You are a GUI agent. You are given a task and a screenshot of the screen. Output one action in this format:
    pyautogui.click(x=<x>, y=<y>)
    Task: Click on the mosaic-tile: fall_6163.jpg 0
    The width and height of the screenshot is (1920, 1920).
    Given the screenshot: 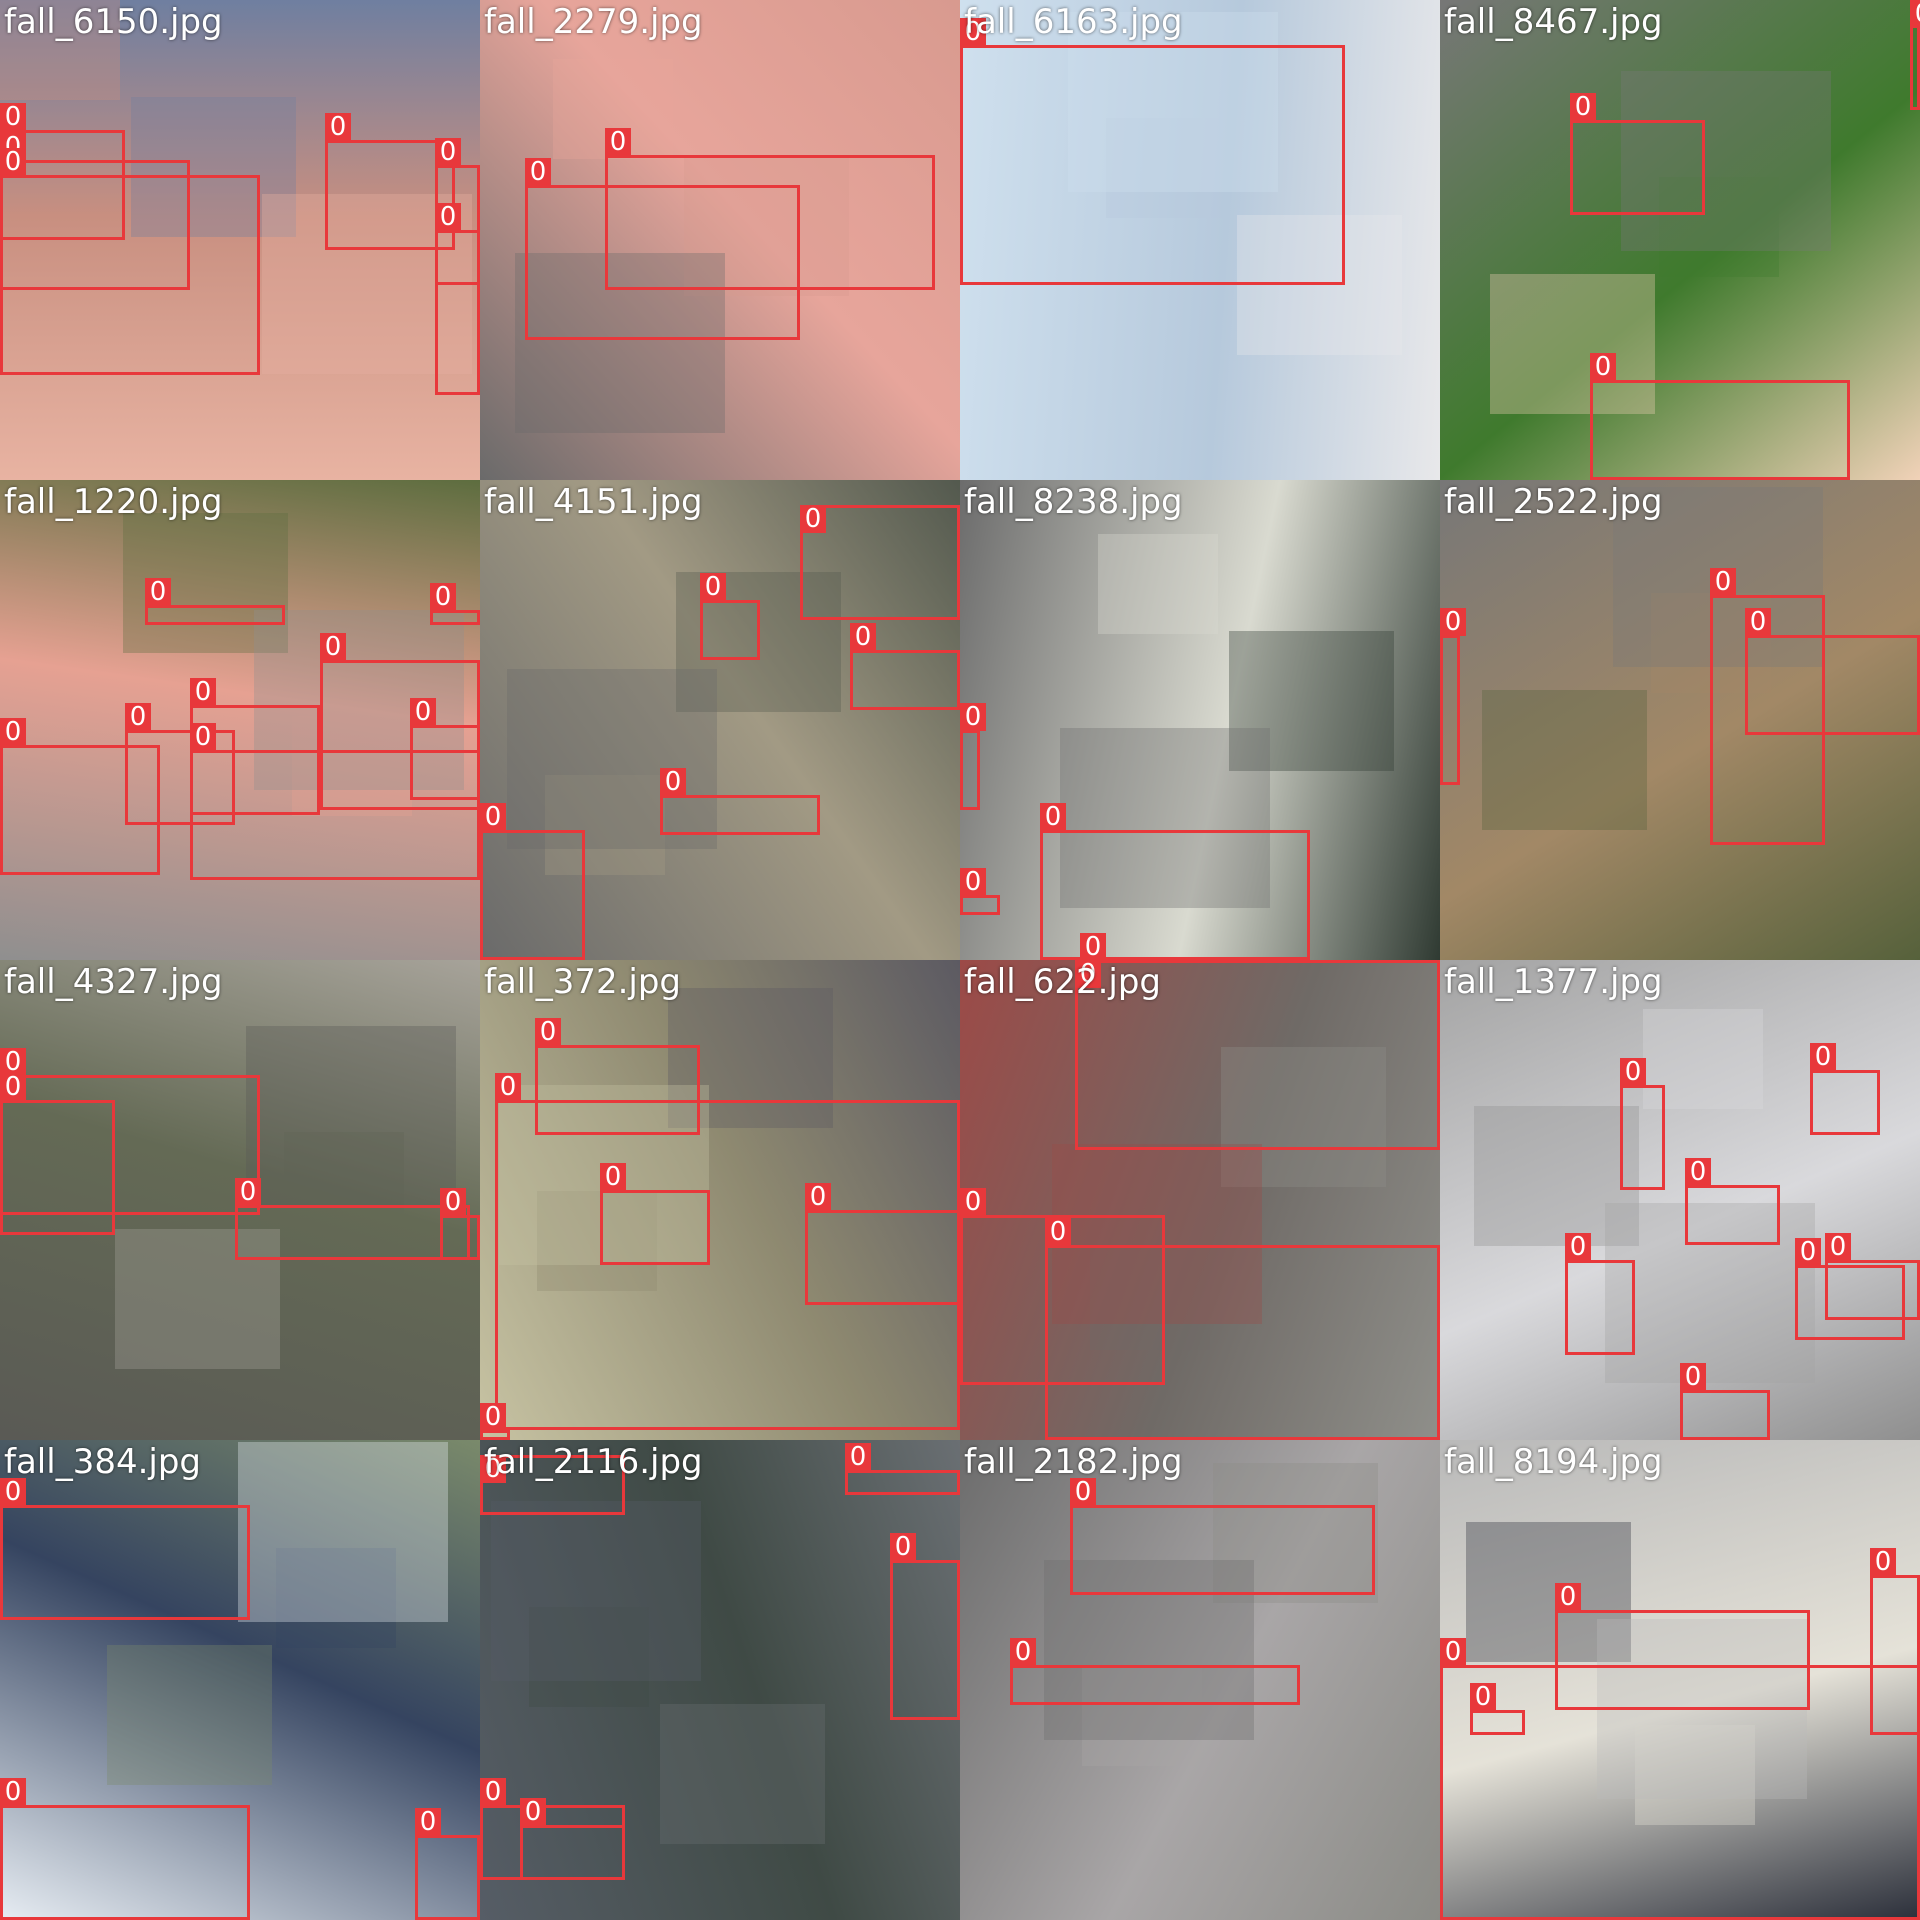 What is the action you would take?
    pyautogui.click(x=1200, y=240)
    